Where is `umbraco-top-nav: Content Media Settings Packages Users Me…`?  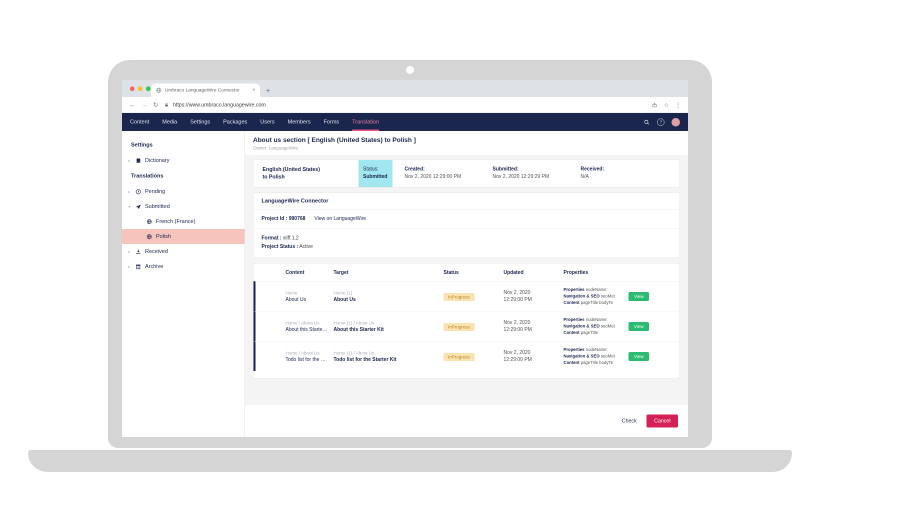
umbraco-top-nav: Content Media Settings Packages Users Me… is located at coordinates (405, 122).